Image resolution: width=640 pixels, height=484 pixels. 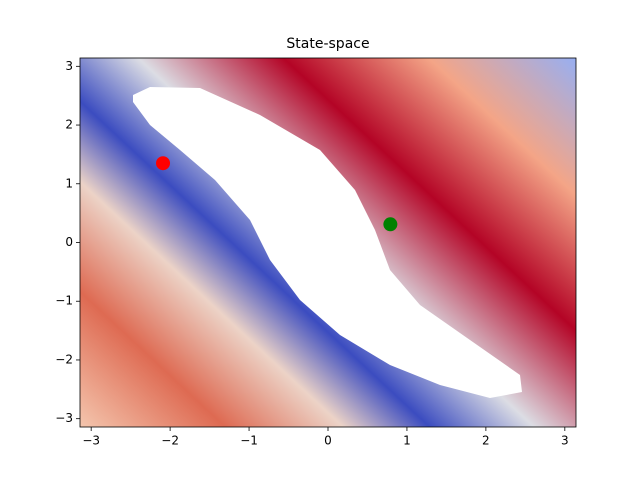 What do you see at coordinates (91, 441) in the screenshot?
I see `x-tick-label: −3` at bounding box center [91, 441].